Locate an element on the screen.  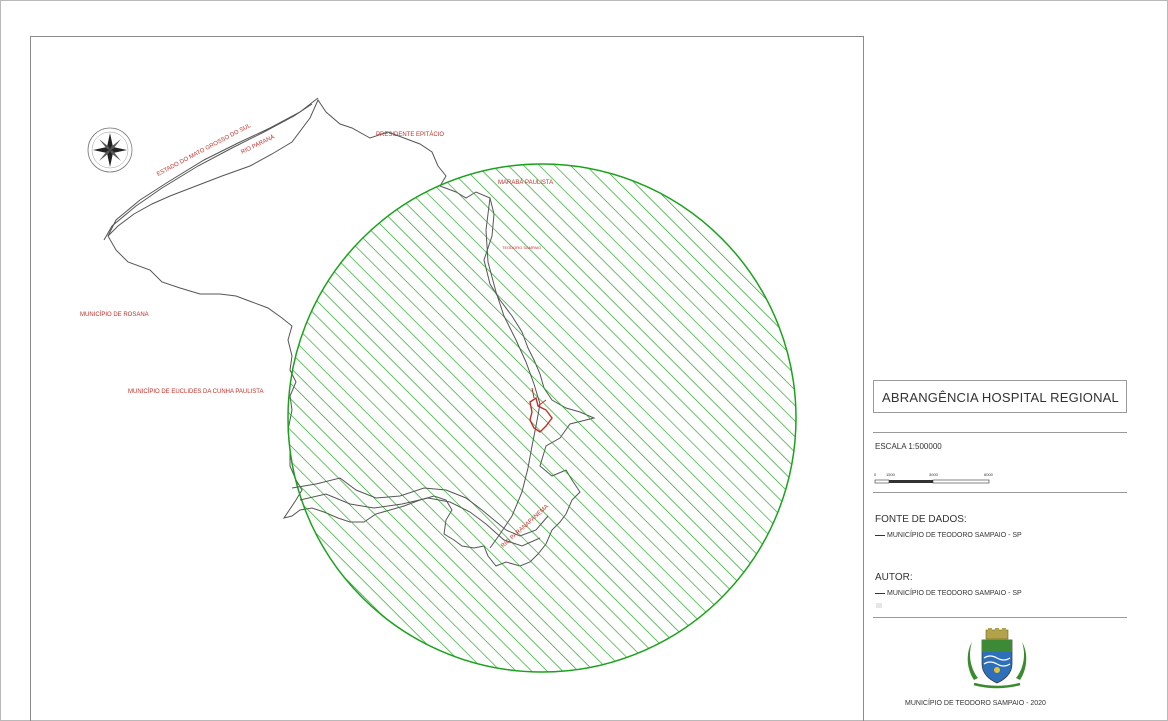
footer-caption: MUNICÍPIO DE TEODORO SAMPAIO - 2020 is located at coordinates (975, 703).